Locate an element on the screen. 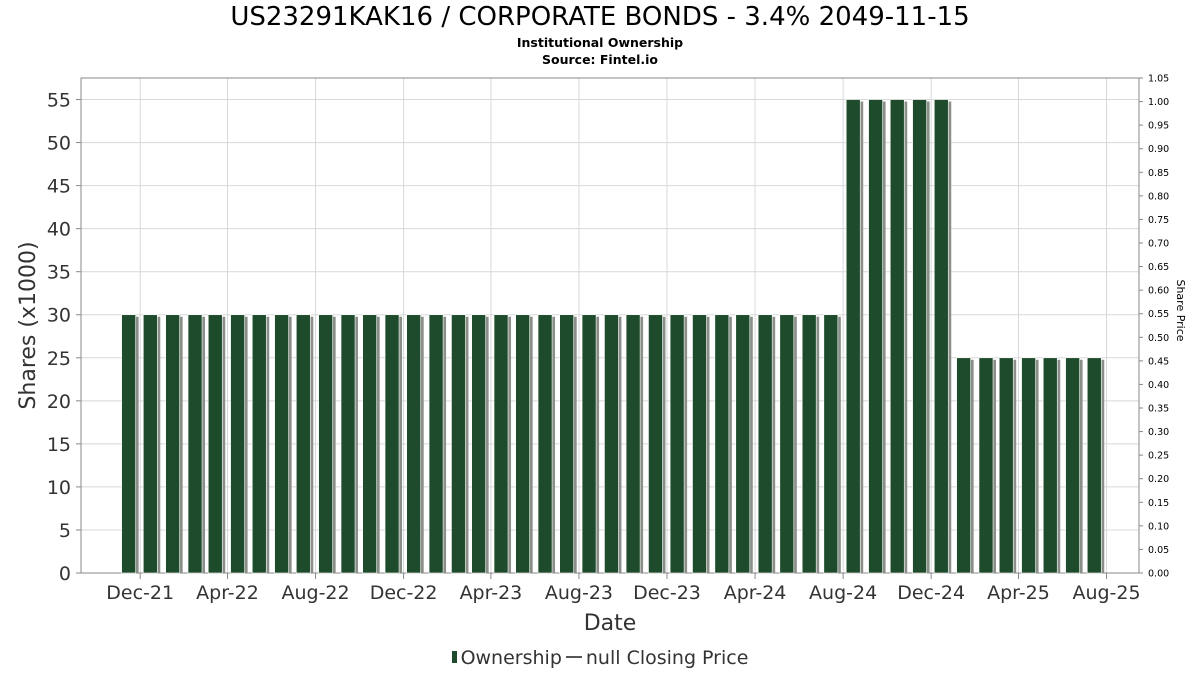 The image size is (1200, 675). chart-subtitle: Institutional Ownership is located at coordinates (600, 42).